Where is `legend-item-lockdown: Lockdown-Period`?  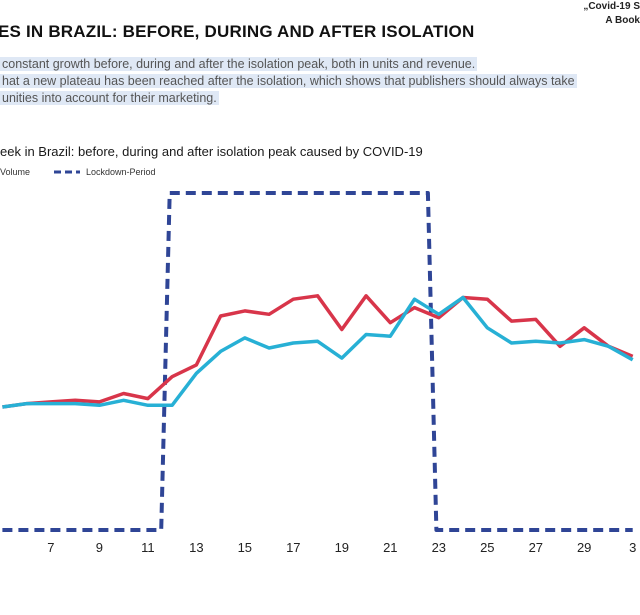
legend-item-lockdown: Lockdown-Period is located at coordinates (105, 172).